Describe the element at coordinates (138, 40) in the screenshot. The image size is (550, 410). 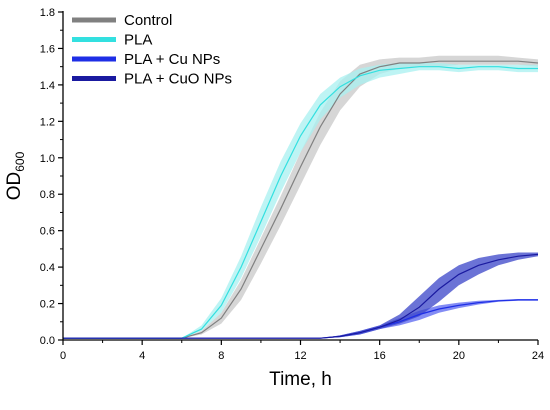
I see `legend-label: PLA` at that location.